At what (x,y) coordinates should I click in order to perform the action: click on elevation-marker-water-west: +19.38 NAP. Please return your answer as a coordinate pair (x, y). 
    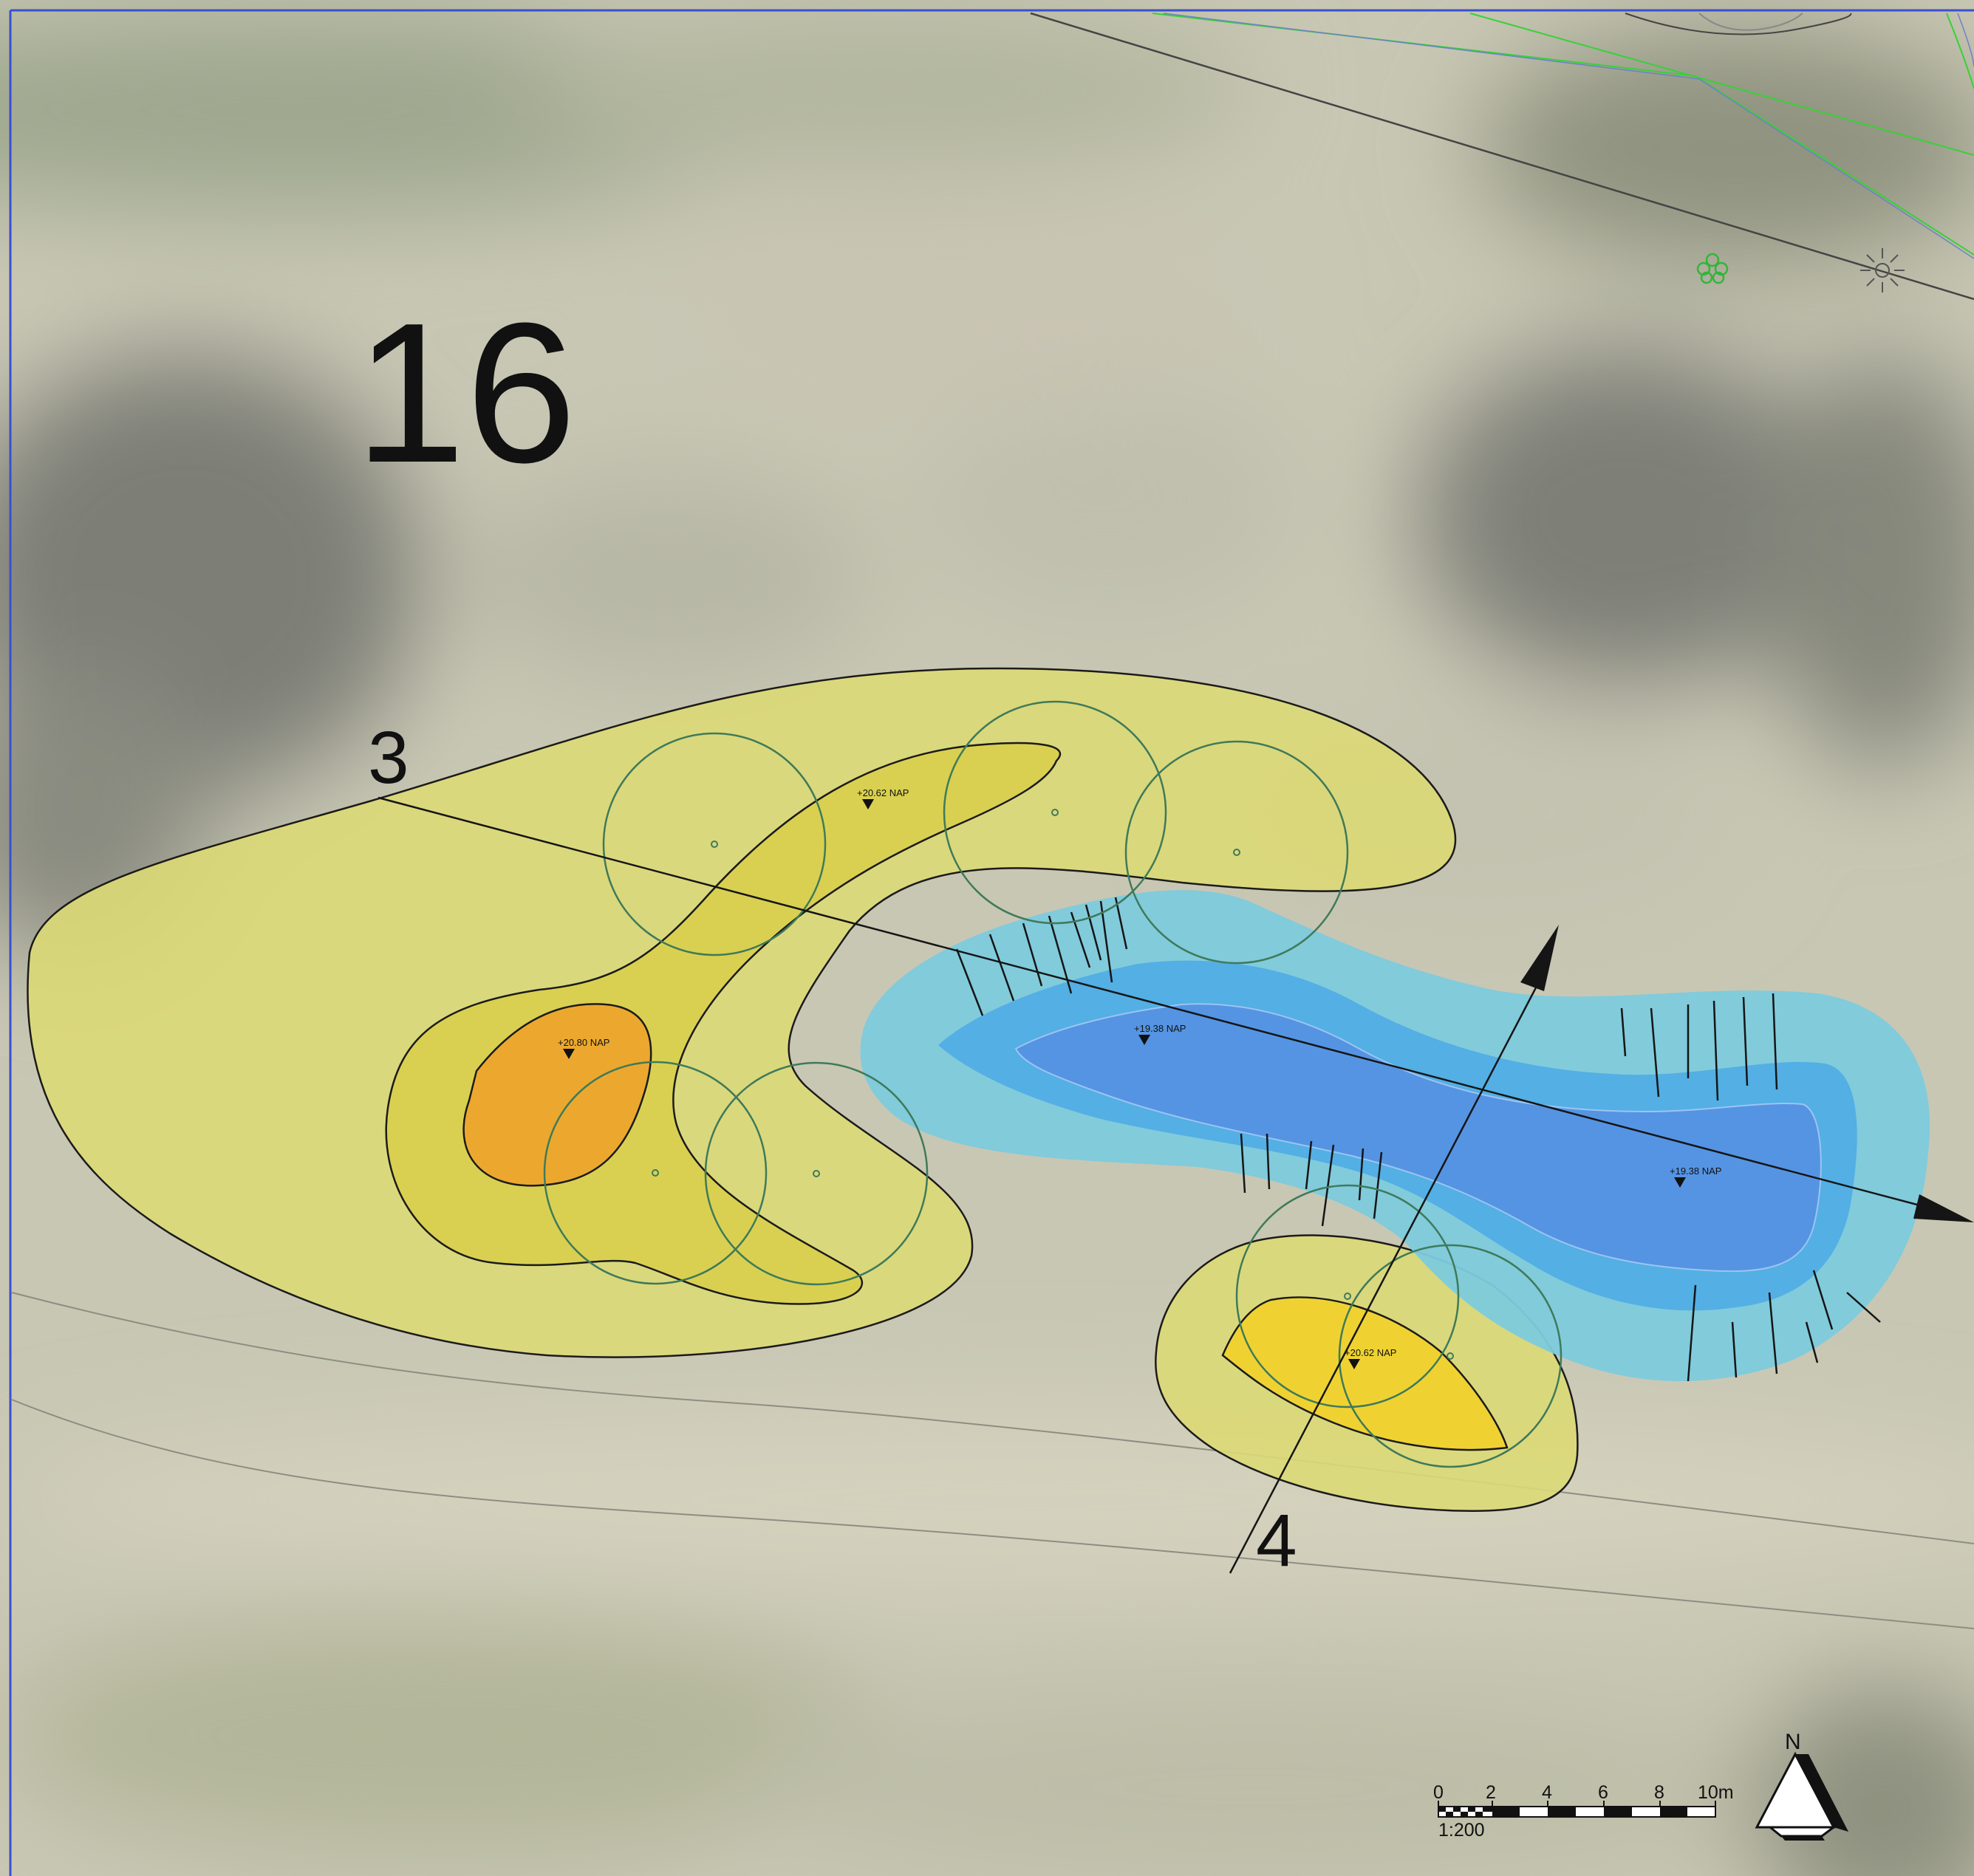
    Looking at the image, I should click on (1160, 1034).